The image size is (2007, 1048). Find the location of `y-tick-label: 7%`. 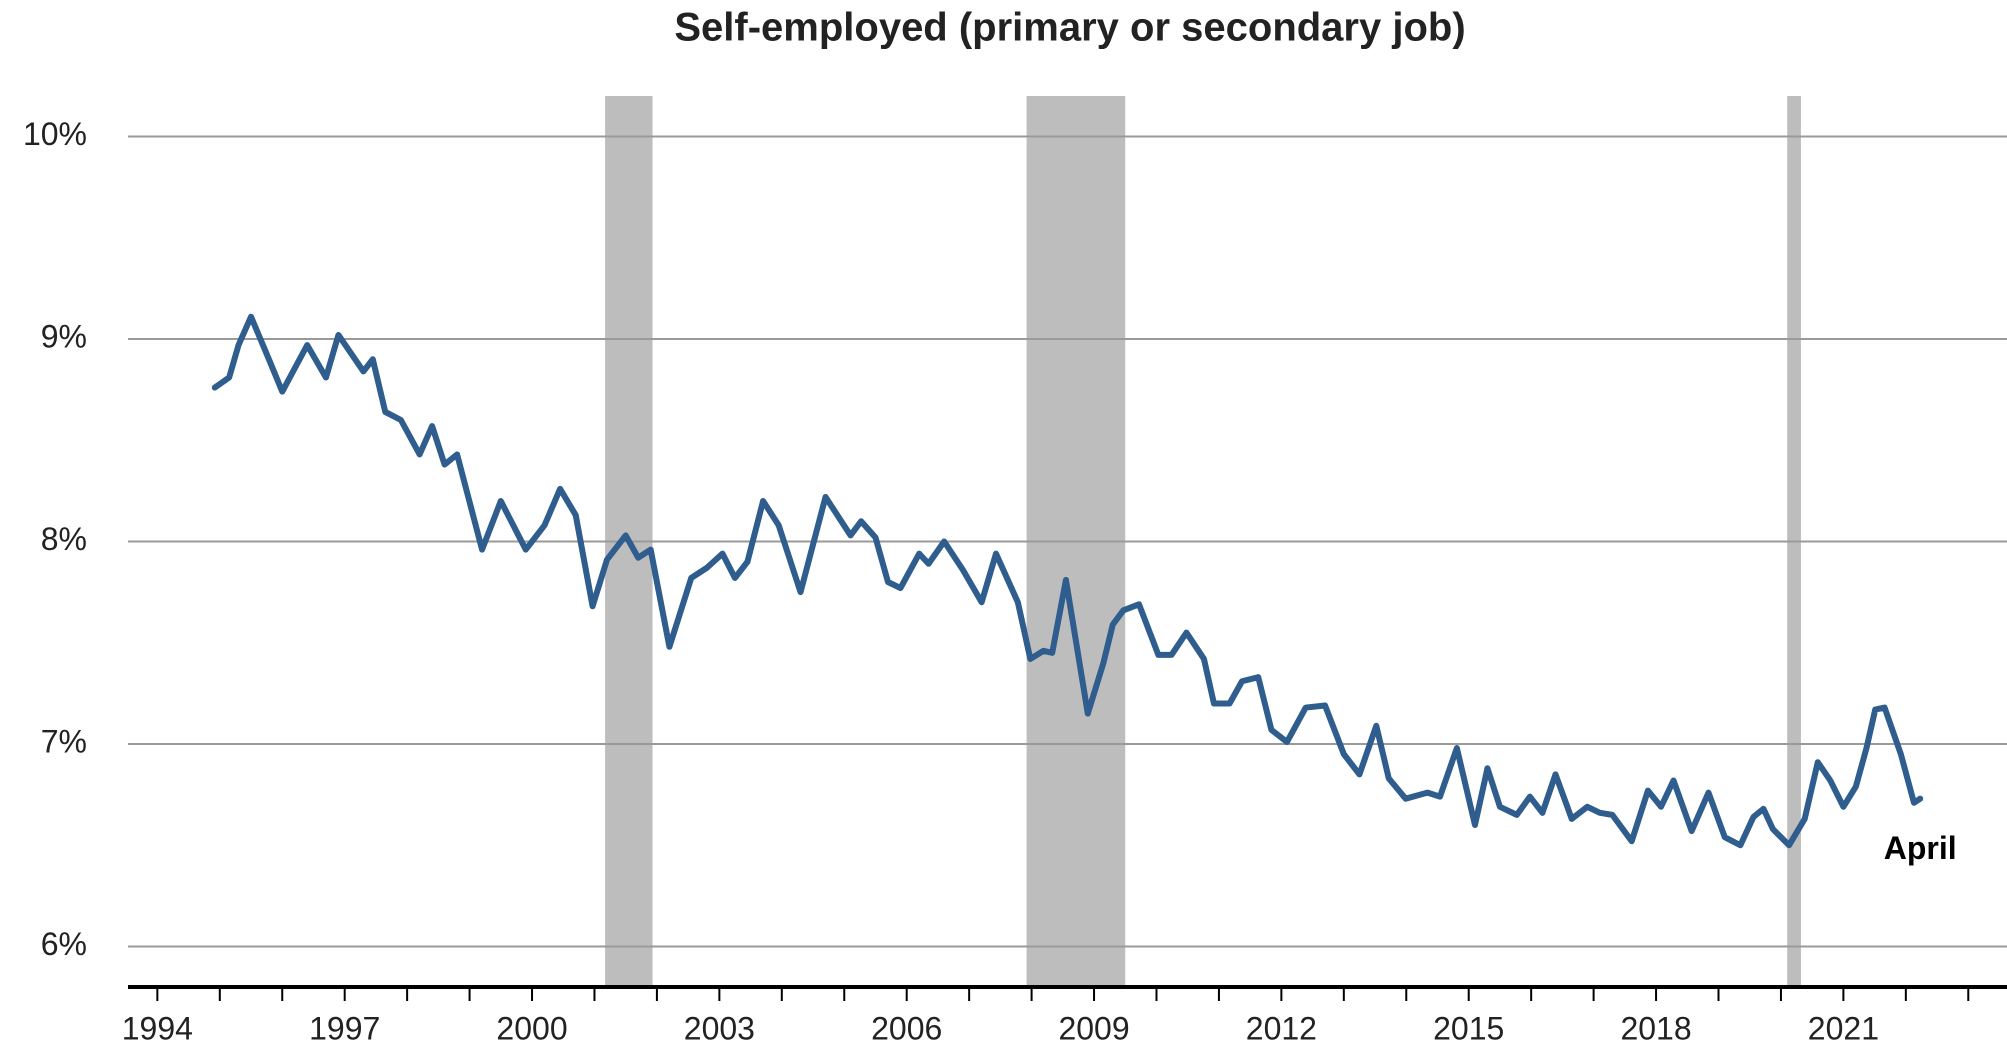

y-tick-label: 7% is located at coordinates (64, 741).